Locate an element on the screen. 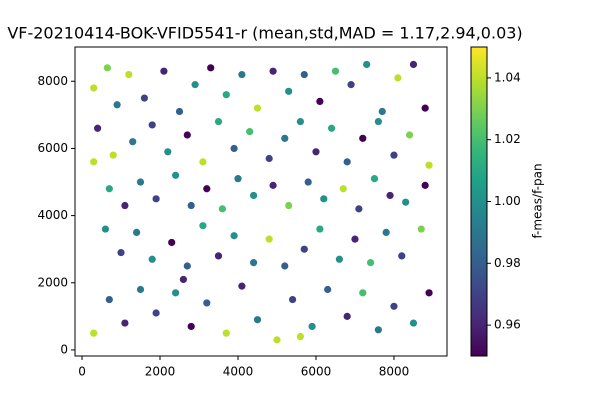 The image size is (600, 400). y-tick-label: 8000 is located at coordinates (52, 81).